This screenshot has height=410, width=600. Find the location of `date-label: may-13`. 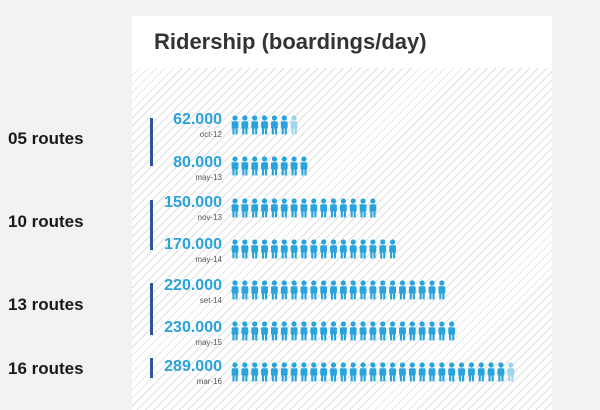

date-label: may-13 is located at coordinates (208, 177).